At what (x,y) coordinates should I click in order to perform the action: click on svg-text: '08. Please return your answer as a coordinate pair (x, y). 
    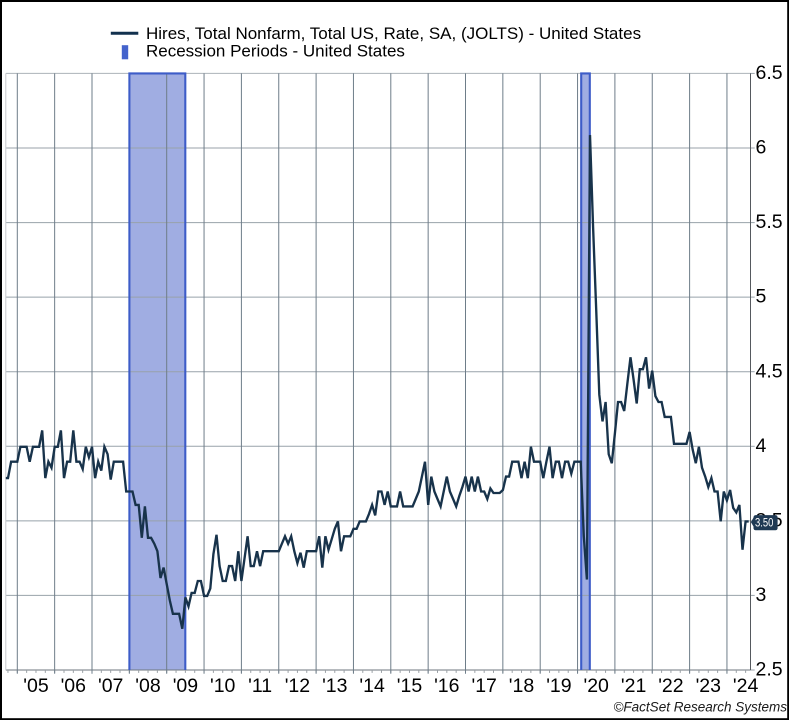
    Looking at the image, I should click on (147, 686).